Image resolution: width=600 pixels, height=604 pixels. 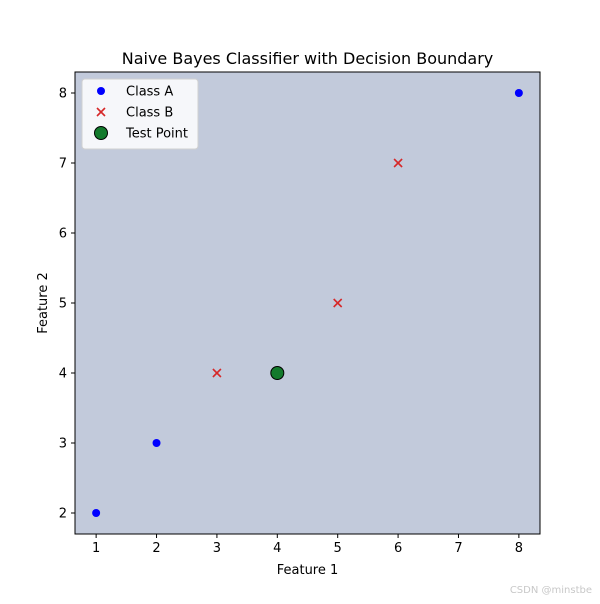 I want to click on legend-marker-class-b-stroke, so click(x=101, y=112).